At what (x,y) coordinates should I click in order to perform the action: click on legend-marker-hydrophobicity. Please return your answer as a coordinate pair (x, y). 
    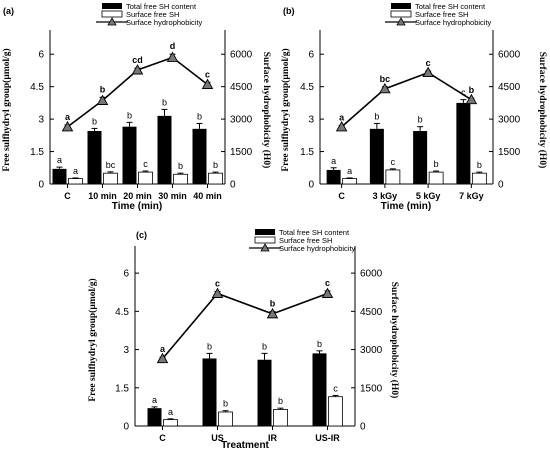
    Looking at the image, I should click on (265, 247).